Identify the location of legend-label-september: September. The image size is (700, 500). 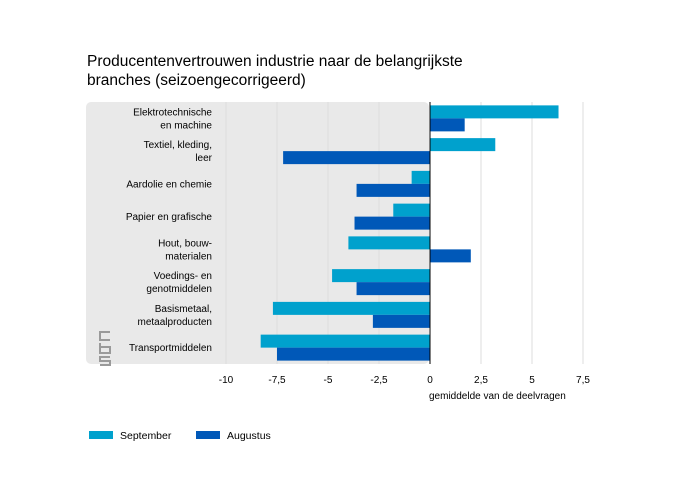
(146, 436).